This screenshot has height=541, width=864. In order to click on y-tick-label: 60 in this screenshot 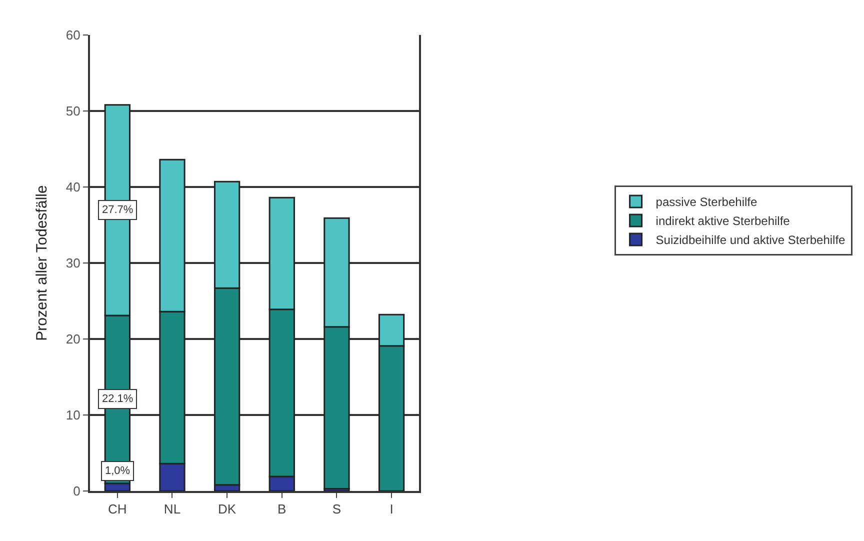, I will do `click(73, 35)`.